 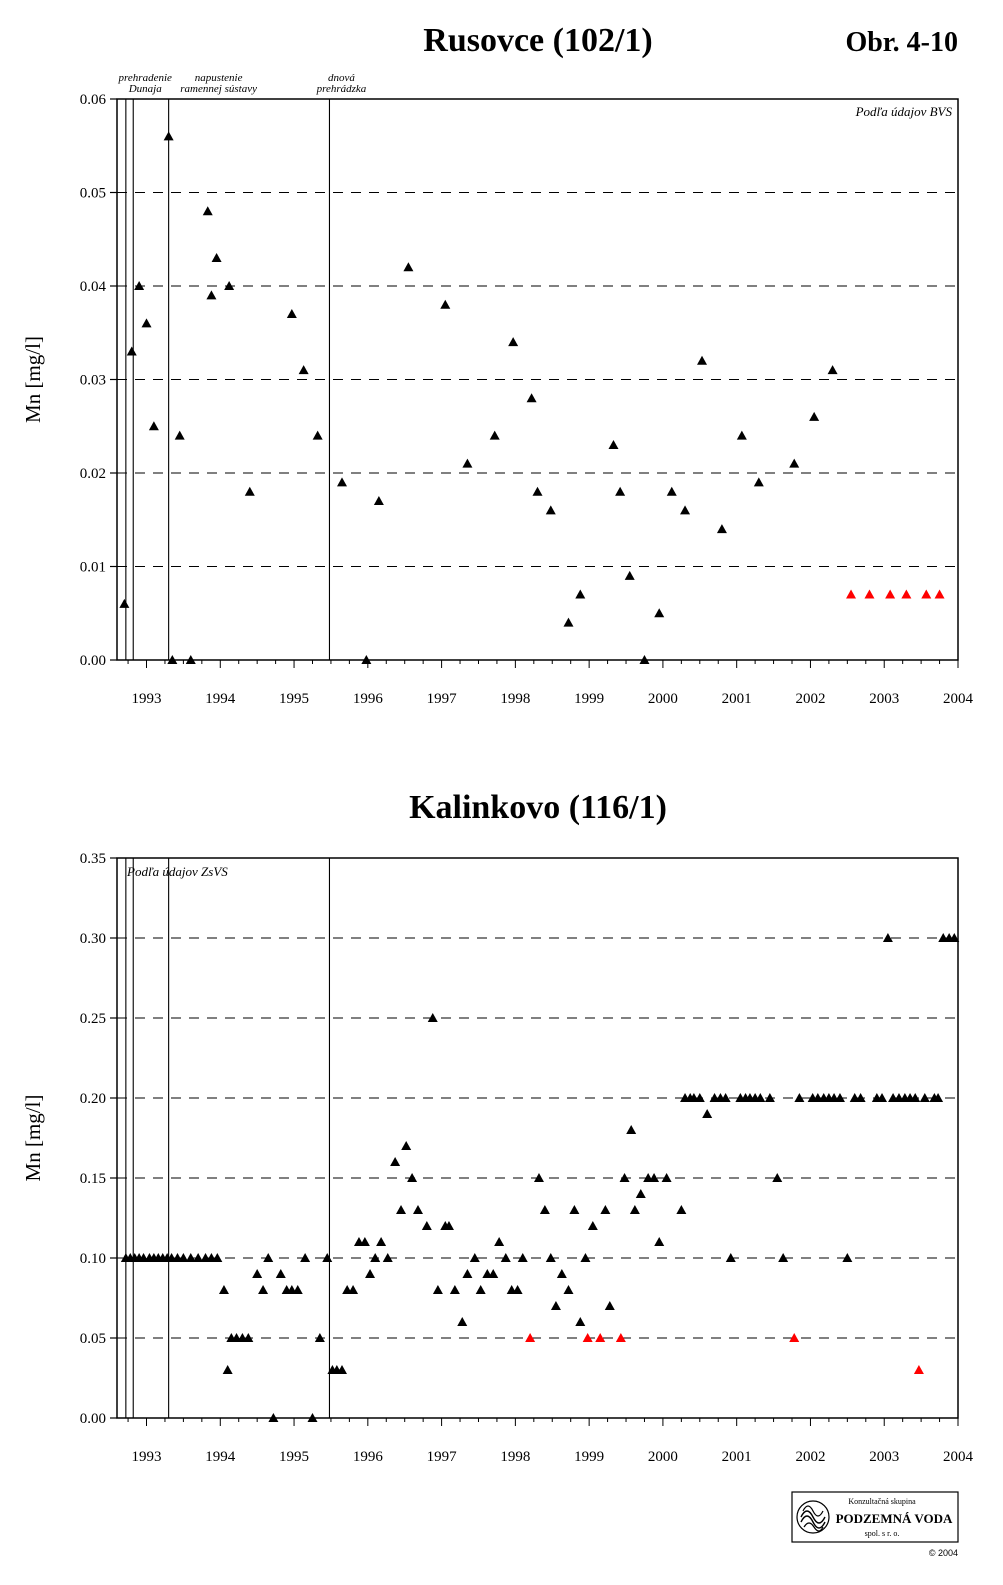 What do you see at coordinates (341, 83) in the screenshot?
I see `event-label: dnová prehrádzka` at bounding box center [341, 83].